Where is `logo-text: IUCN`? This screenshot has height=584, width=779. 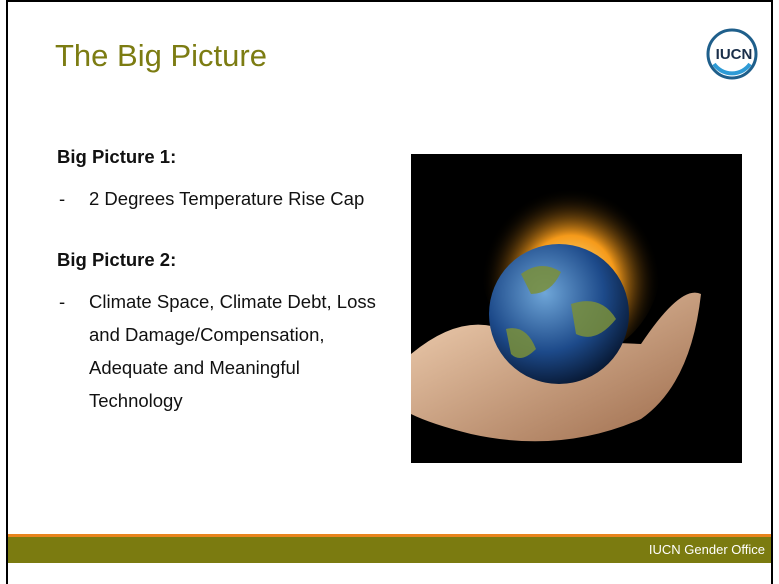 logo-text: IUCN is located at coordinates (734, 54).